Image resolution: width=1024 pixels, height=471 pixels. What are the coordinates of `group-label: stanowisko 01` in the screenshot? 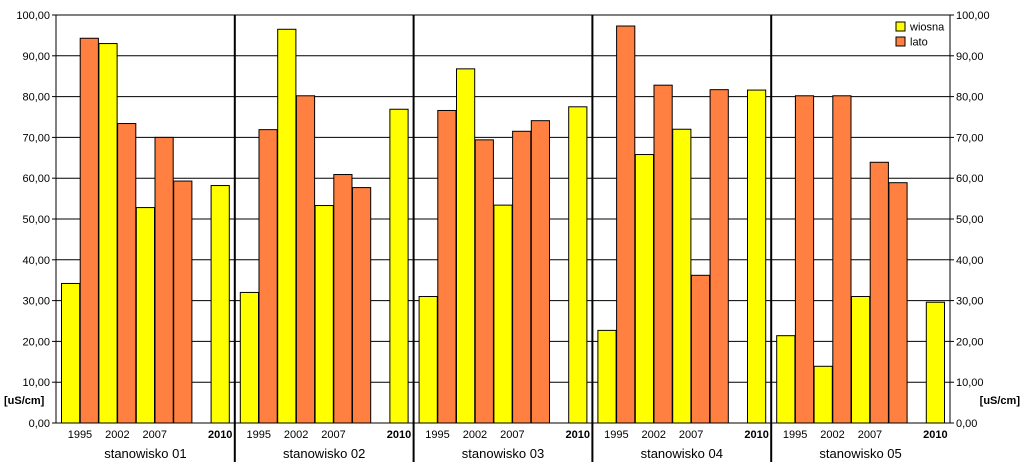 It's located at (145, 453).